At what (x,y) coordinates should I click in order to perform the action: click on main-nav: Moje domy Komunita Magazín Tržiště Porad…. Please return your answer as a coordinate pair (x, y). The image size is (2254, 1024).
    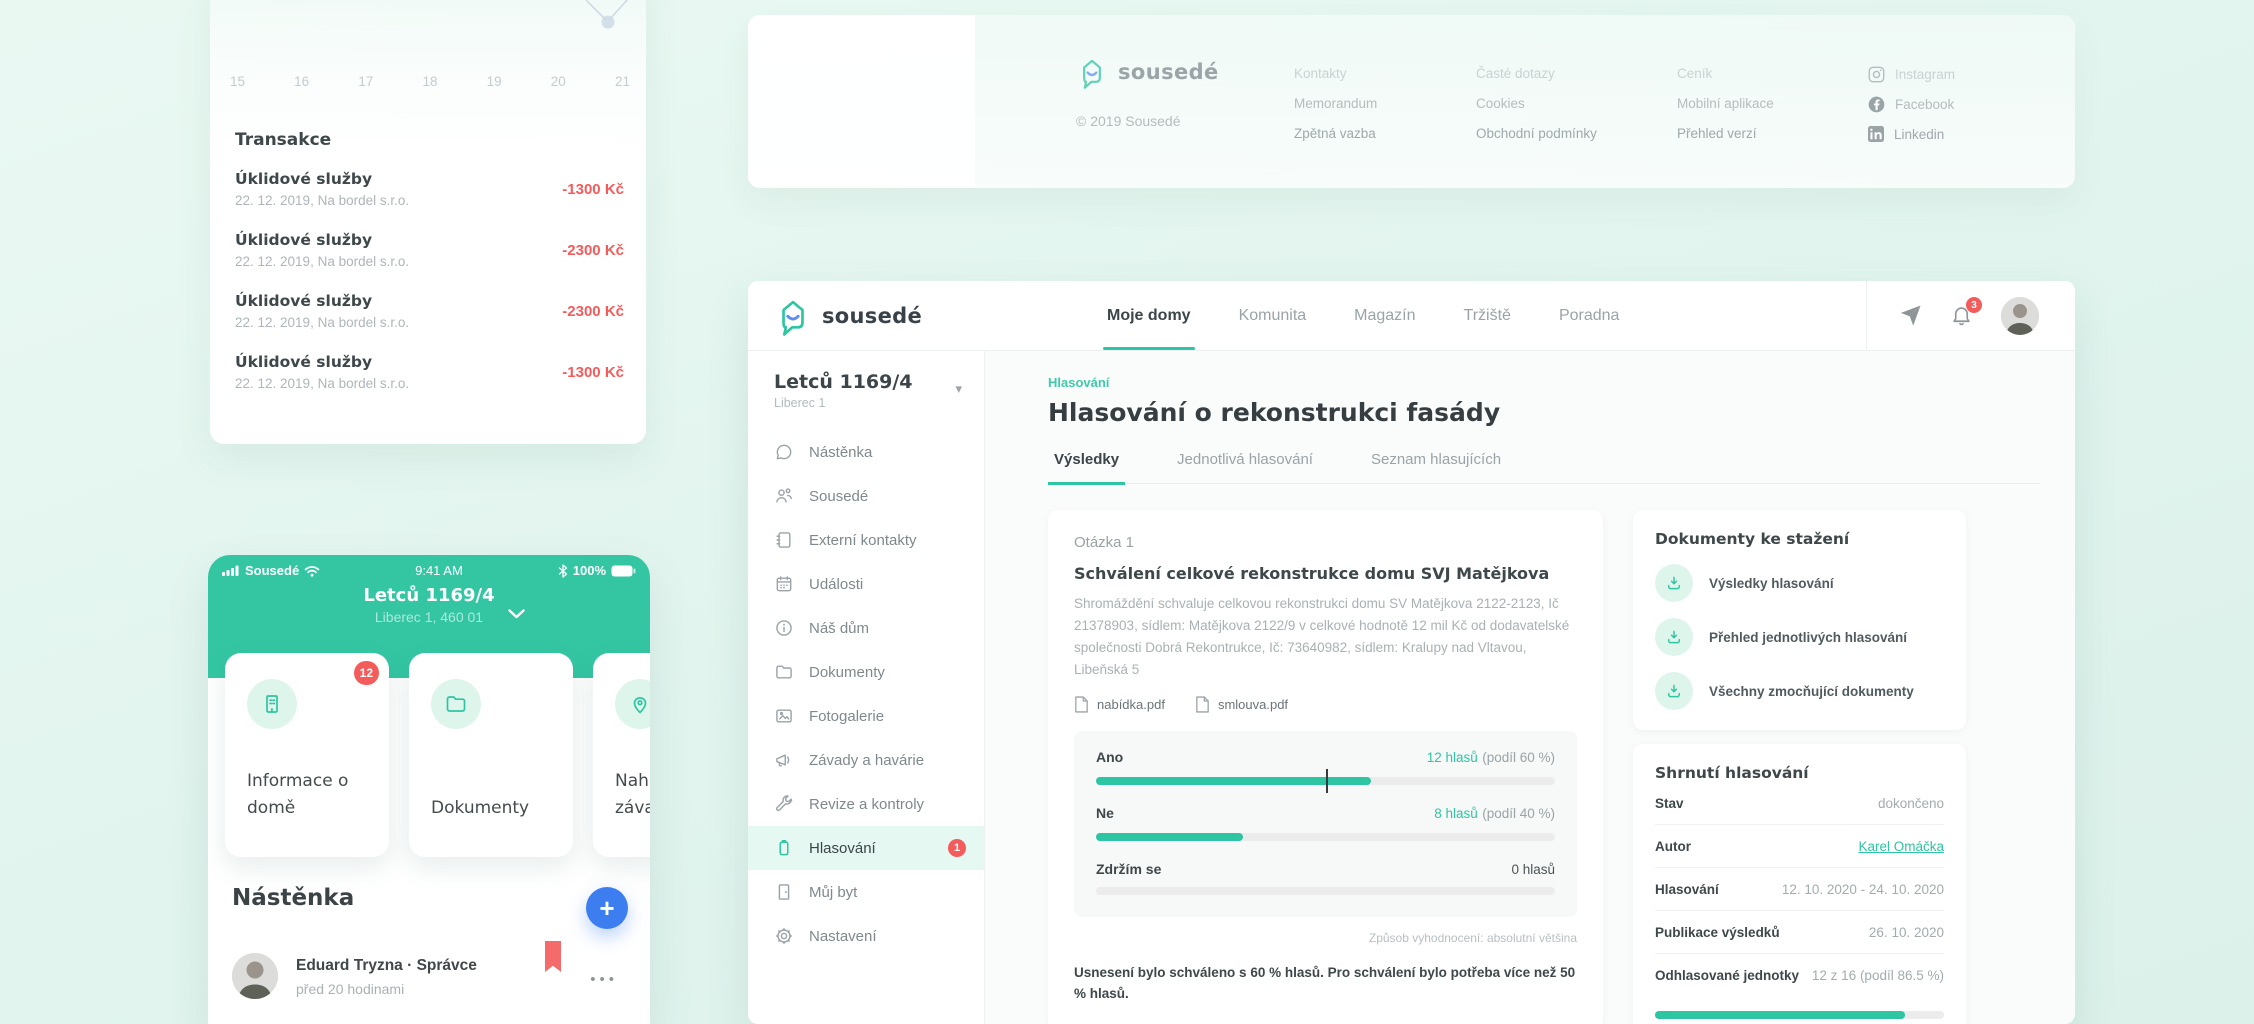
    Looking at the image, I should click on (1361, 315).